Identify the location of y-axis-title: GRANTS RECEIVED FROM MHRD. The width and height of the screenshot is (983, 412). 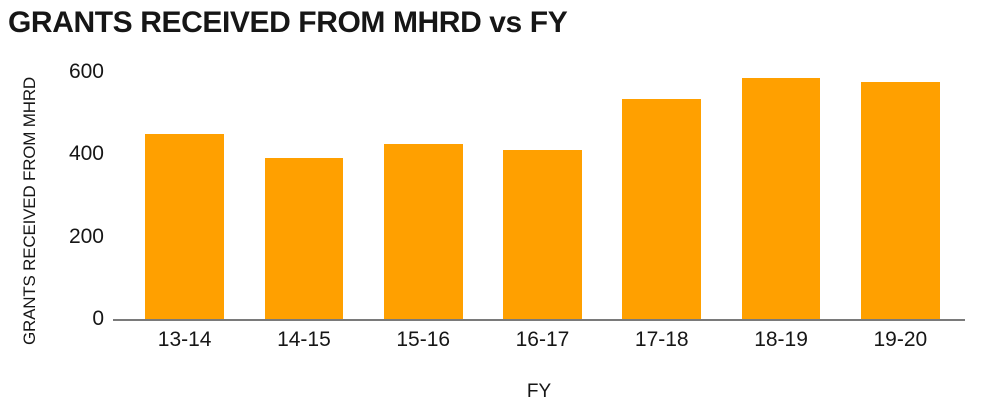
(29, 211).